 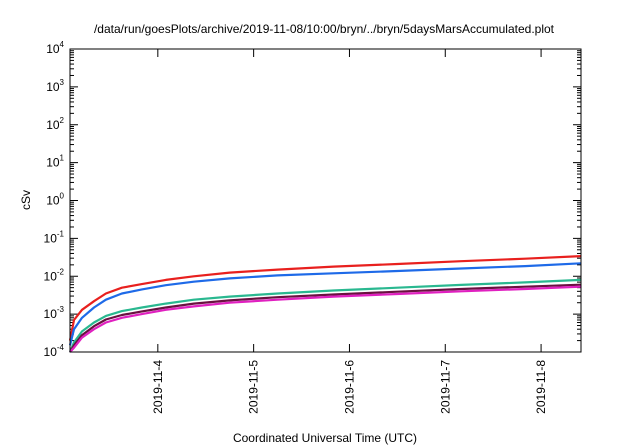 I want to click on y-tick-label: 10⁻², so click(x=54, y=275).